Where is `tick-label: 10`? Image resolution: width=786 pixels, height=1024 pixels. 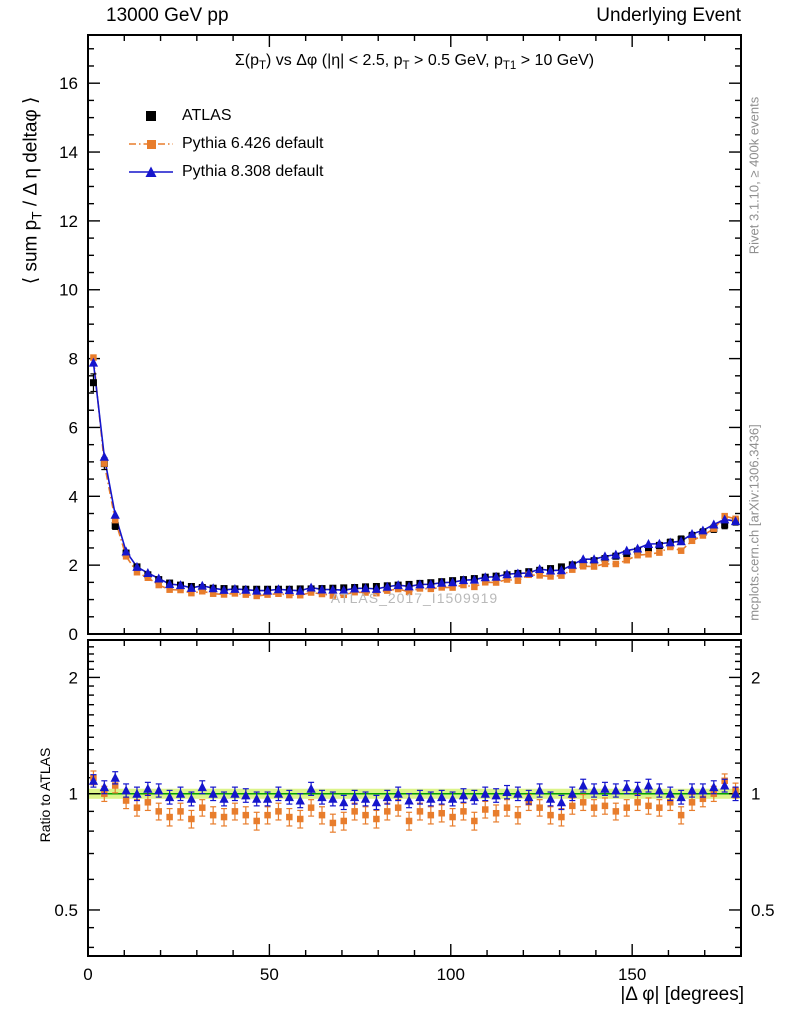 tick-label: 10 is located at coordinates (68, 290).